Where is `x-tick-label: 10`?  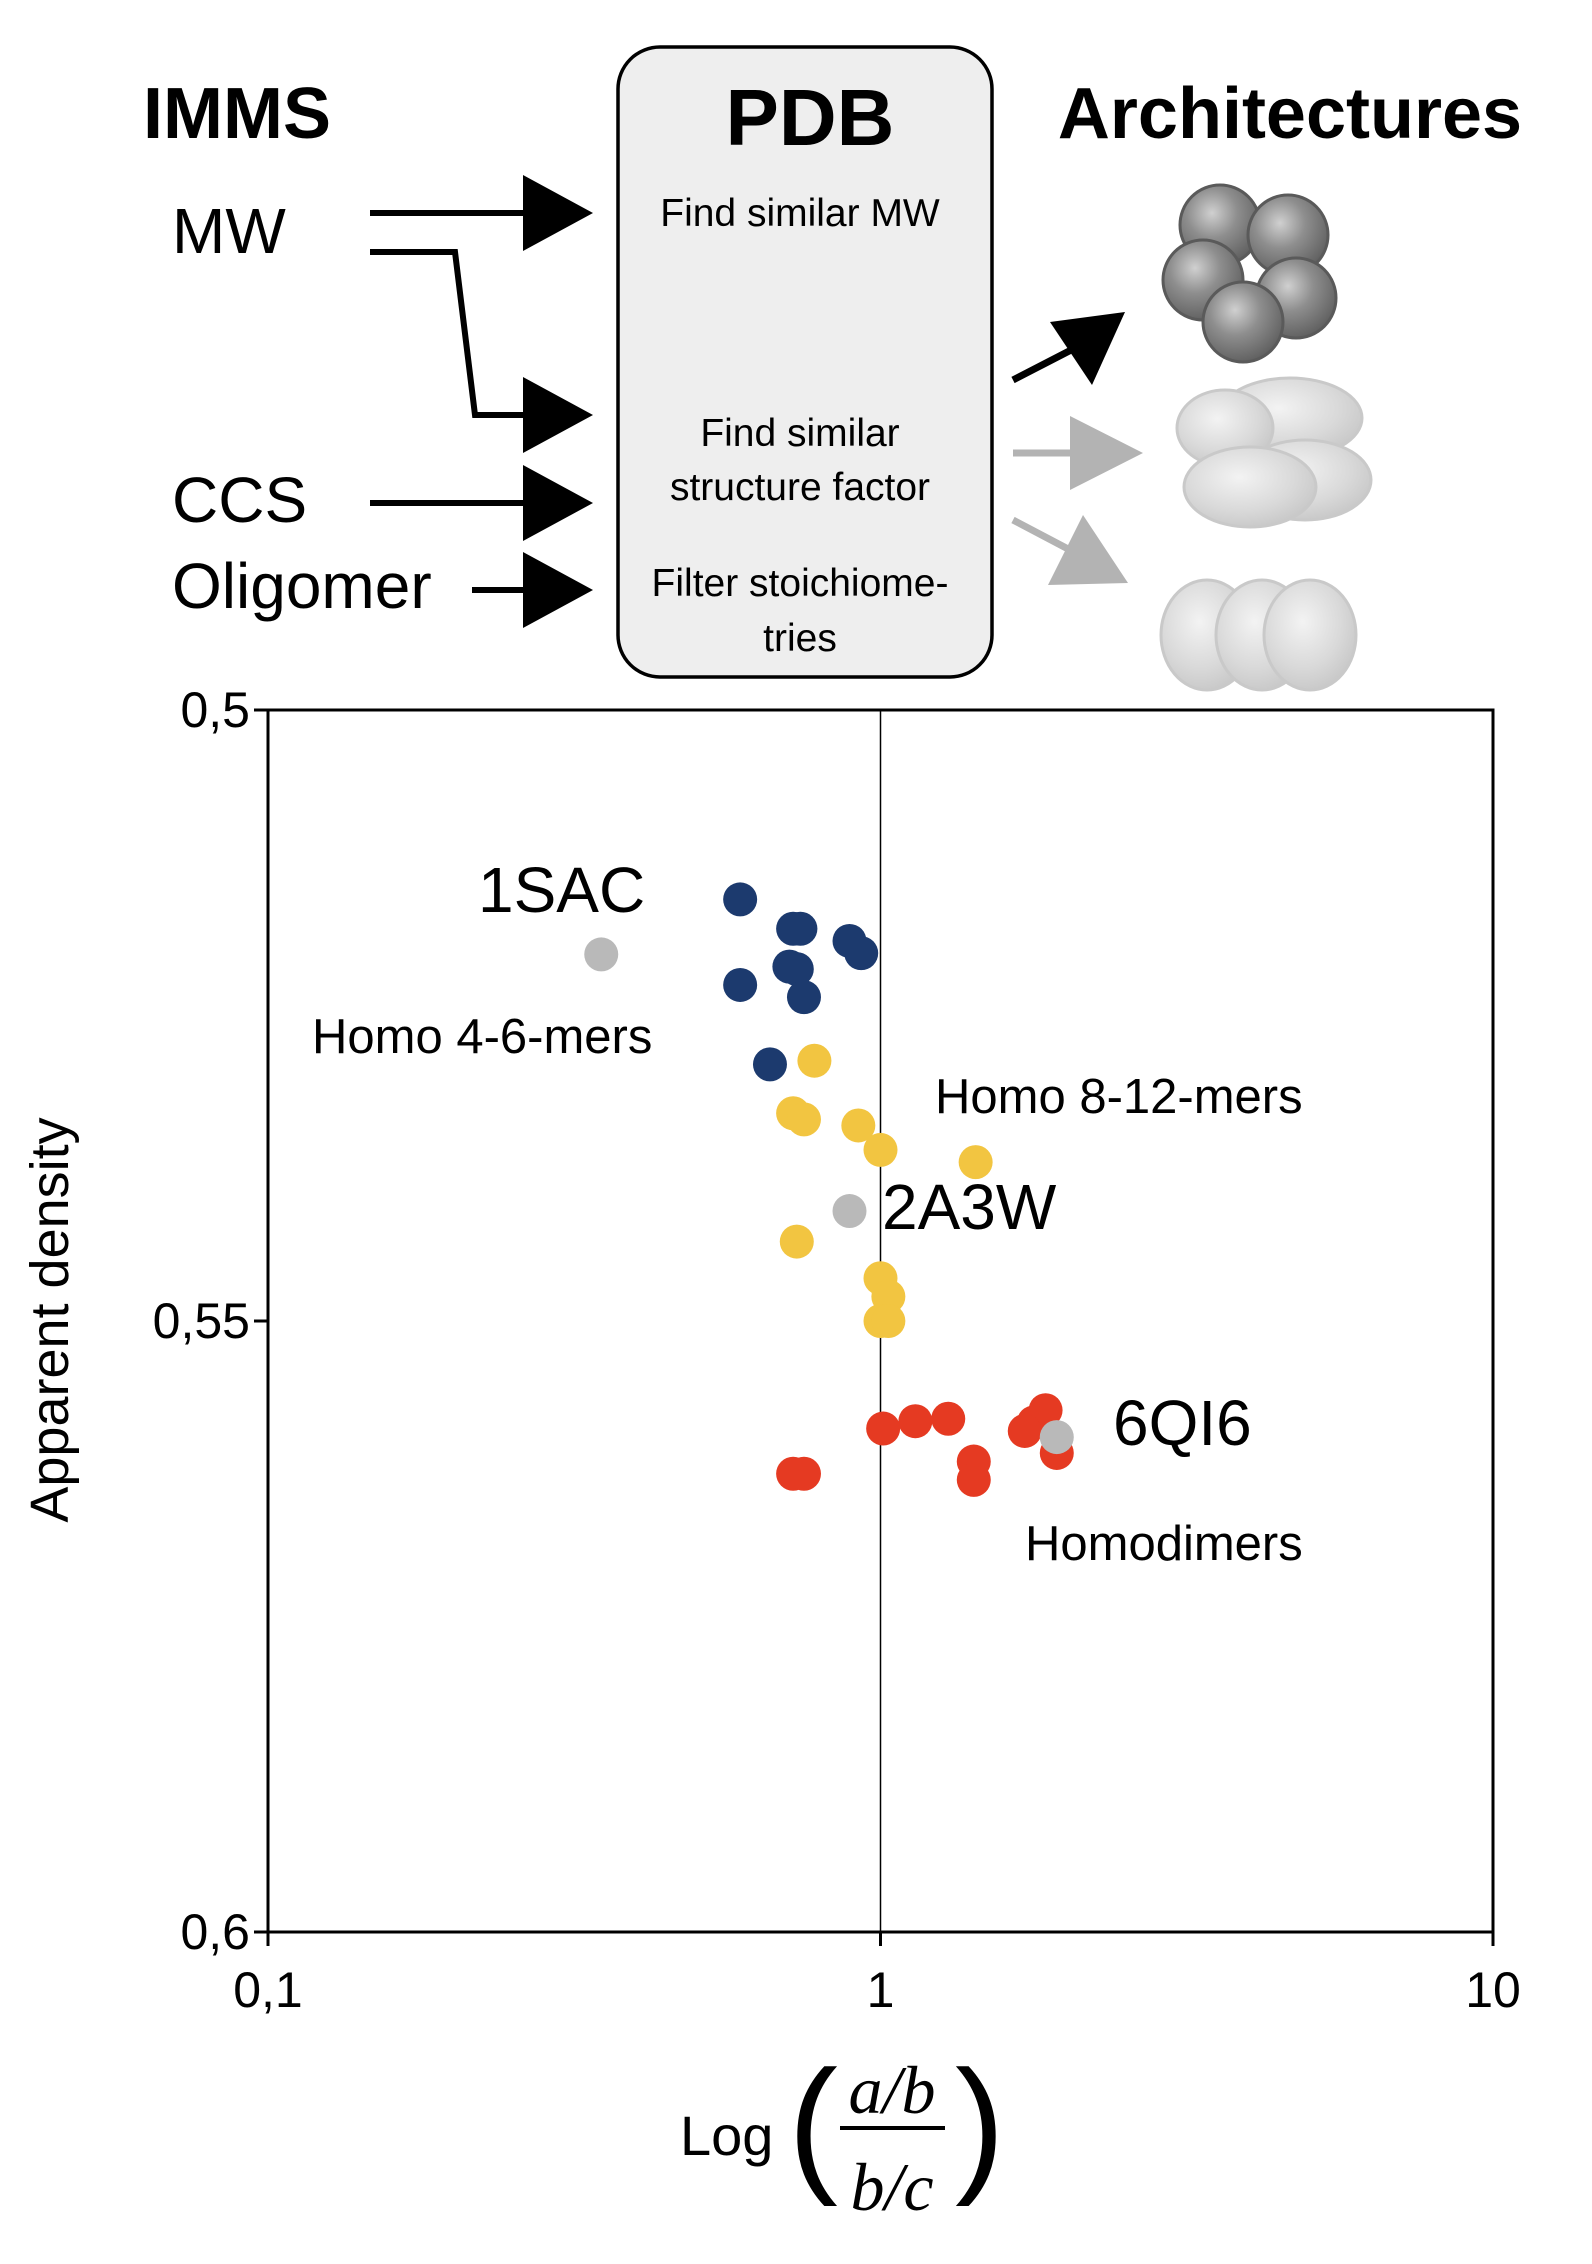
x-tick-label: 10 is located at coordinates (1493, 1990).